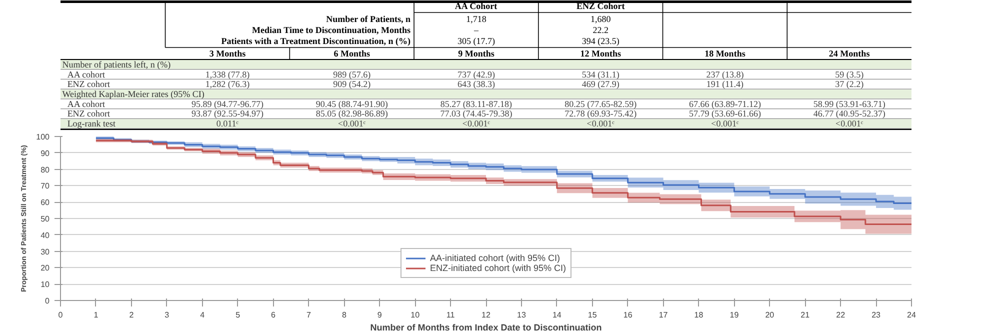 This screenshot has height=335, width=999. What do you see at coordinates (805, 315) in the screenshot?
I see `x-tick-label: 21` at bounding box center [805, 315].